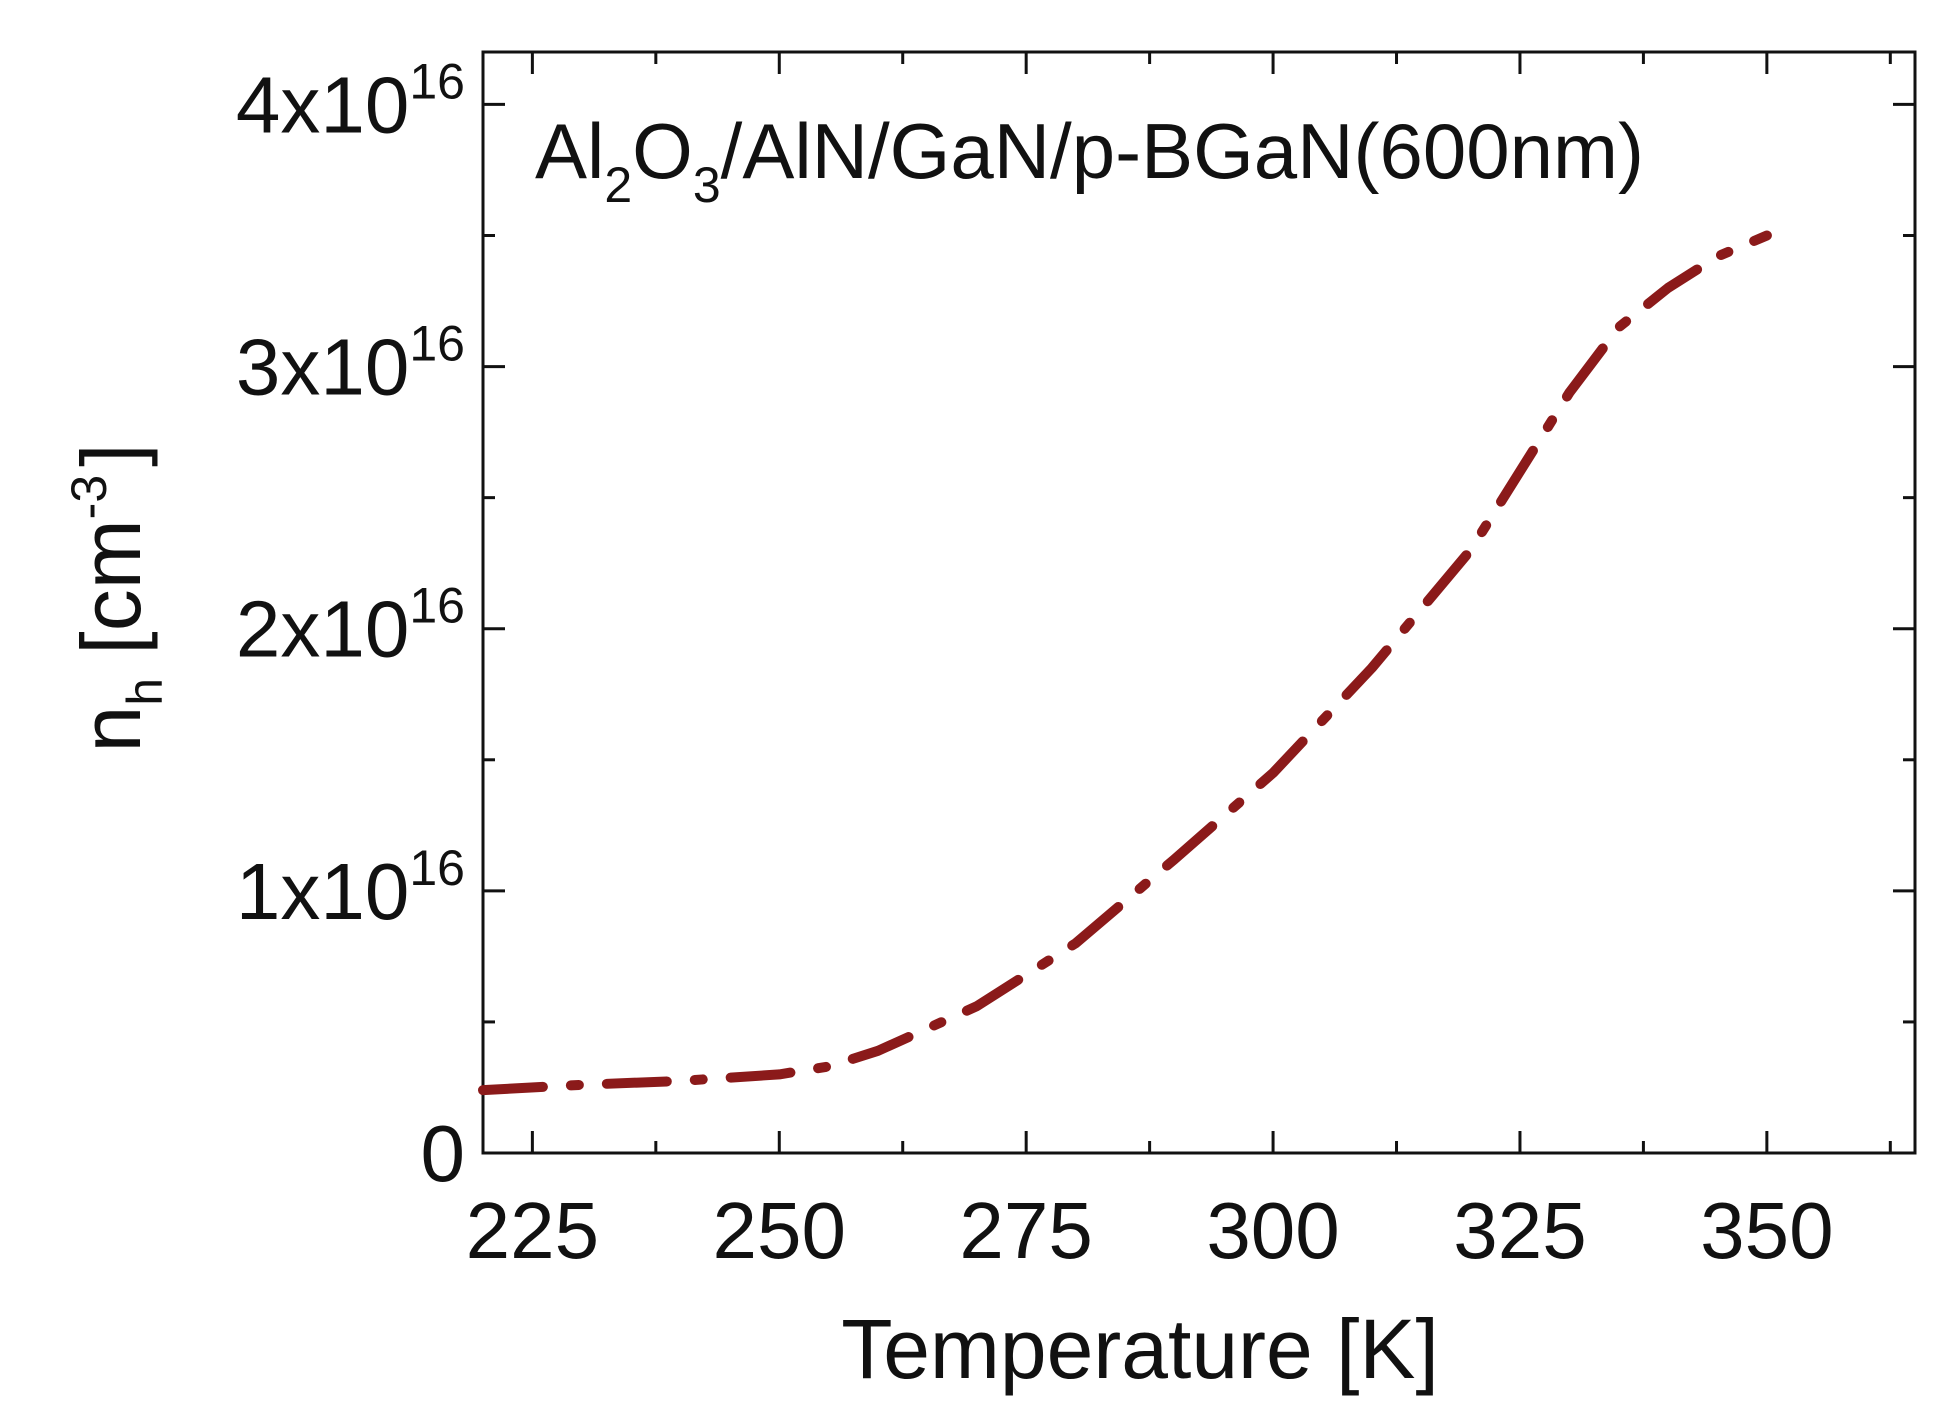  What do you see at coordinates (1519, 1230) in the screenshot?
I see `x-tick-label: 325` at bounding box center [1519, 1230].